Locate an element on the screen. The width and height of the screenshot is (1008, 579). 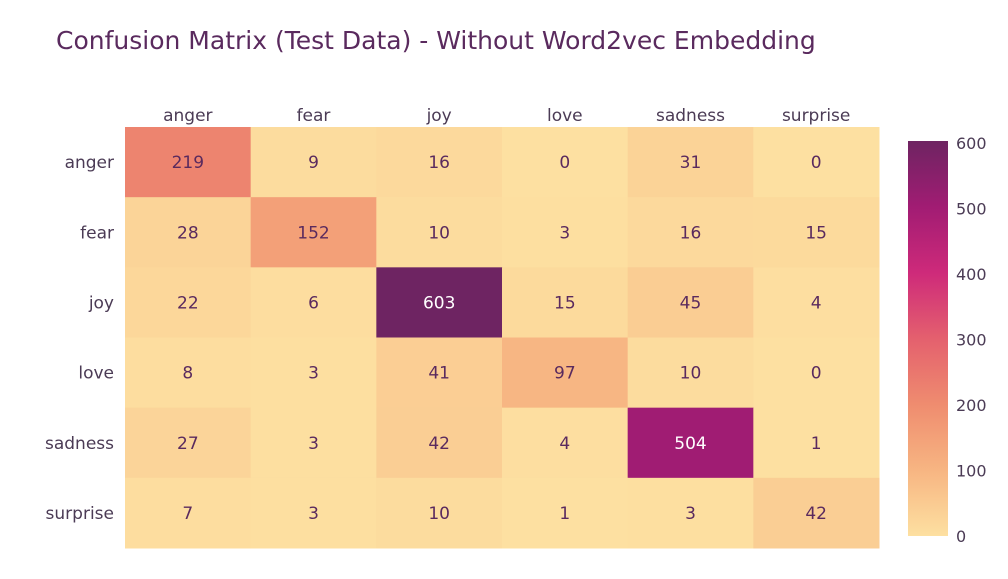
cell-value-label: 219 is located at coordinates (188, 163).